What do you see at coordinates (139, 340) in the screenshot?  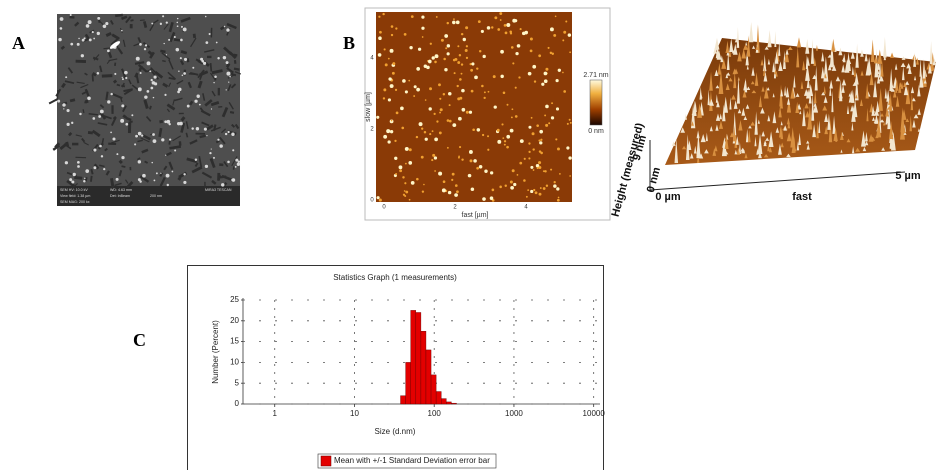 I see `panel-label: C` at bounding box center [139, 340].